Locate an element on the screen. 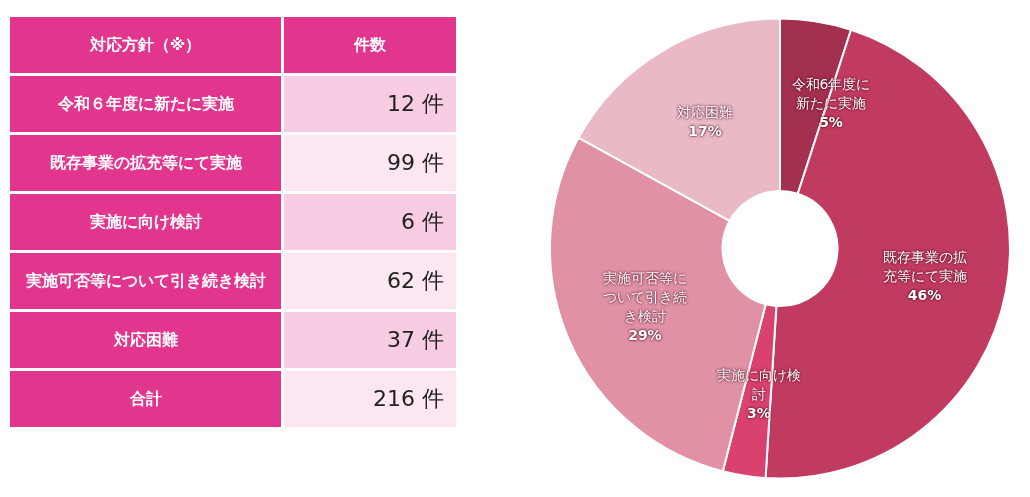 This screenshot has height=497, width=1030. data-label: 62 件 is located at coordinates (370, 281).